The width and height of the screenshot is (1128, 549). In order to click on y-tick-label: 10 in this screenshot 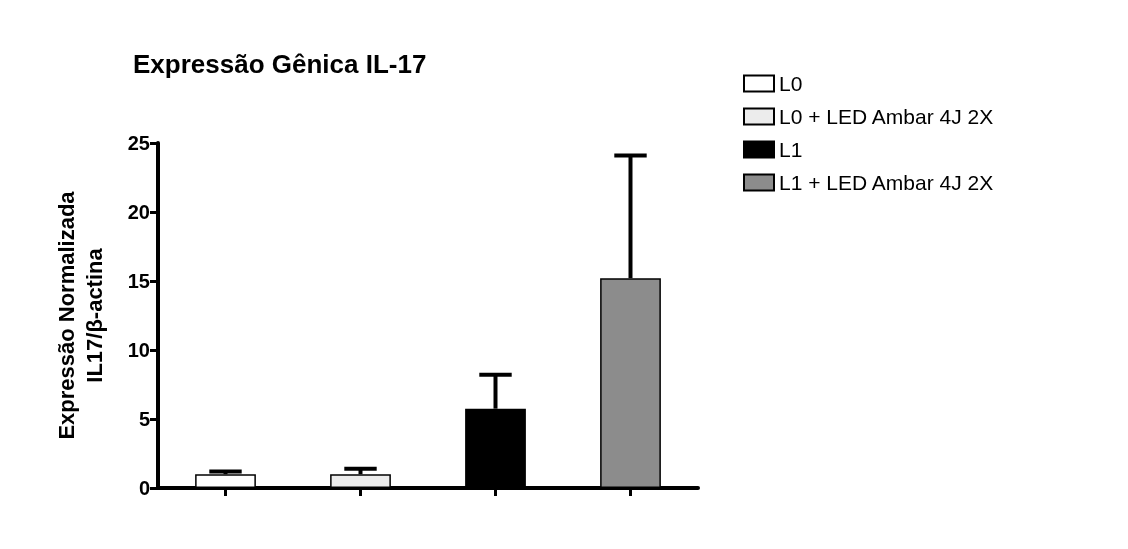, I will do `click(138, 350)`.